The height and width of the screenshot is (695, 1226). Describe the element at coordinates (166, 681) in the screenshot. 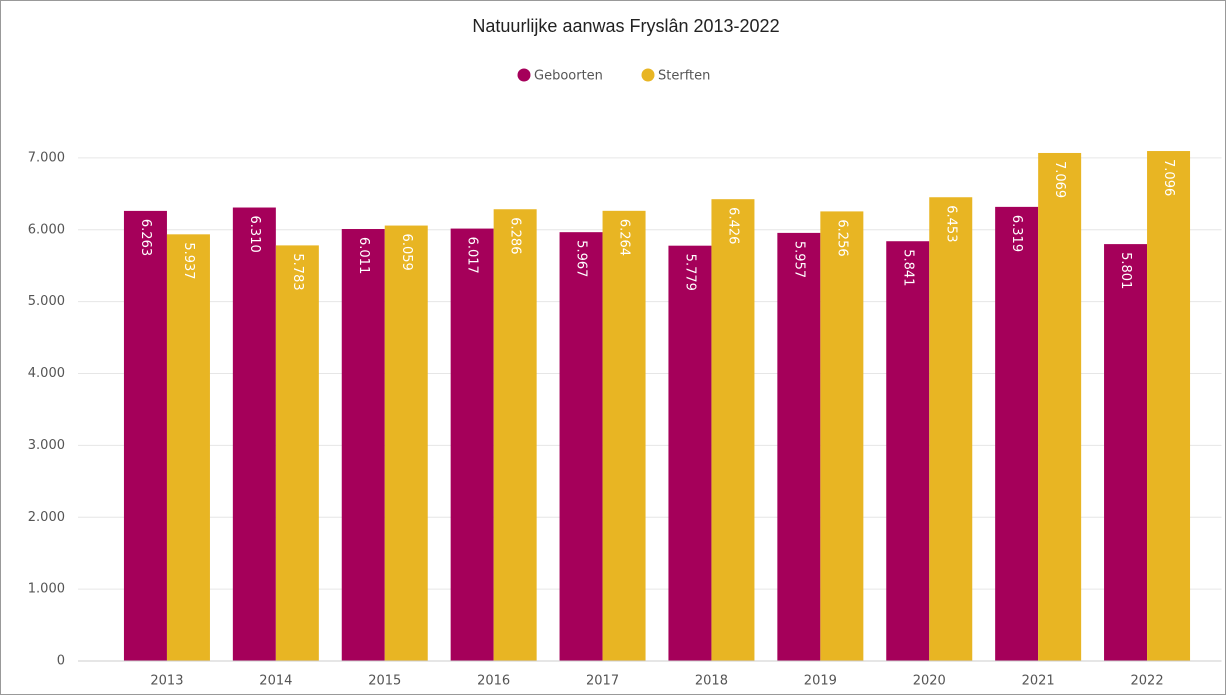

I see `x-tick-label: 2013` at that location.